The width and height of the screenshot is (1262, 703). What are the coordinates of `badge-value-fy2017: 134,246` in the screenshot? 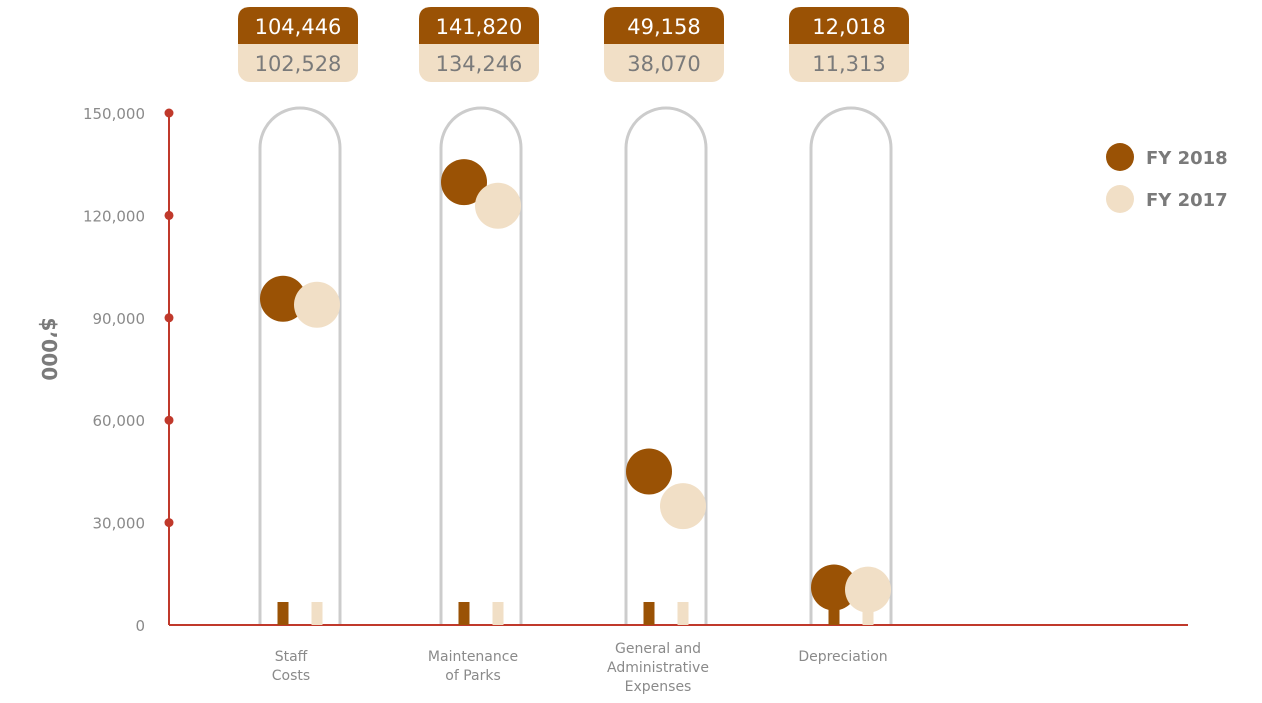 It's located at (479, 64).